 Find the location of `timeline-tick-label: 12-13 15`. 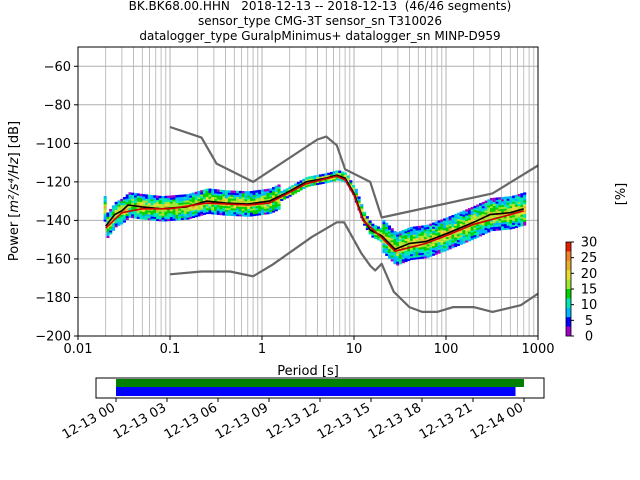

timeline-tick-label: 12-13 15 is located at coordinates (344, 421).